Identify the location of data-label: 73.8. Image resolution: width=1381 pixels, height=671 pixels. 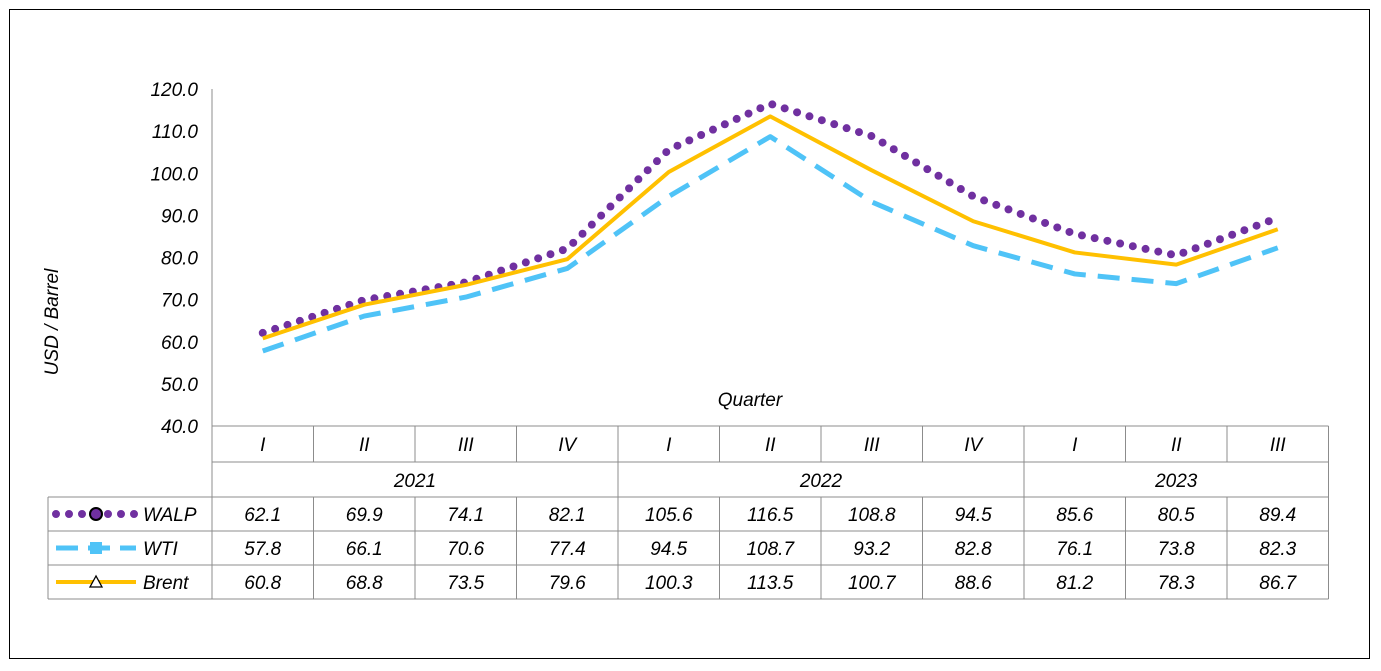
(1176, 549).